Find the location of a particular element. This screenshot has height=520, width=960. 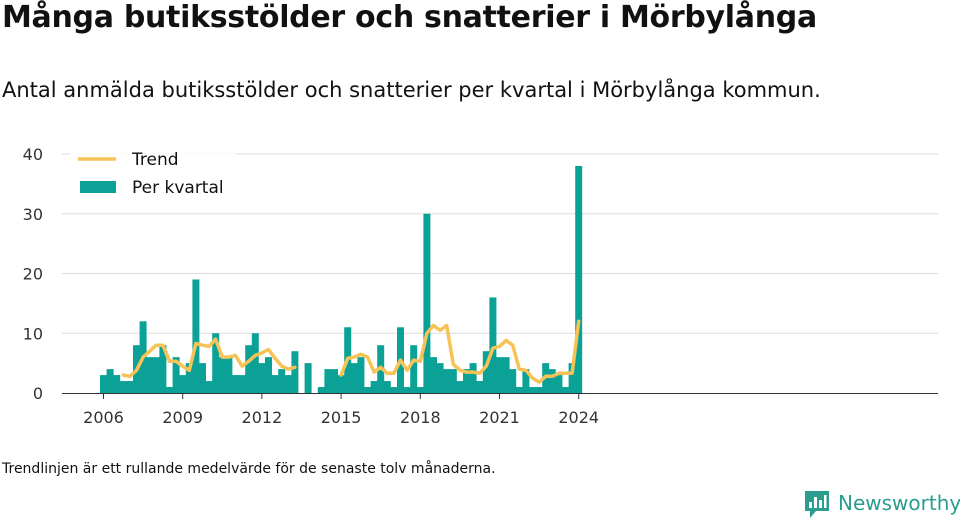

x-tick-label: 2021 is located at coordinates (499, 417).